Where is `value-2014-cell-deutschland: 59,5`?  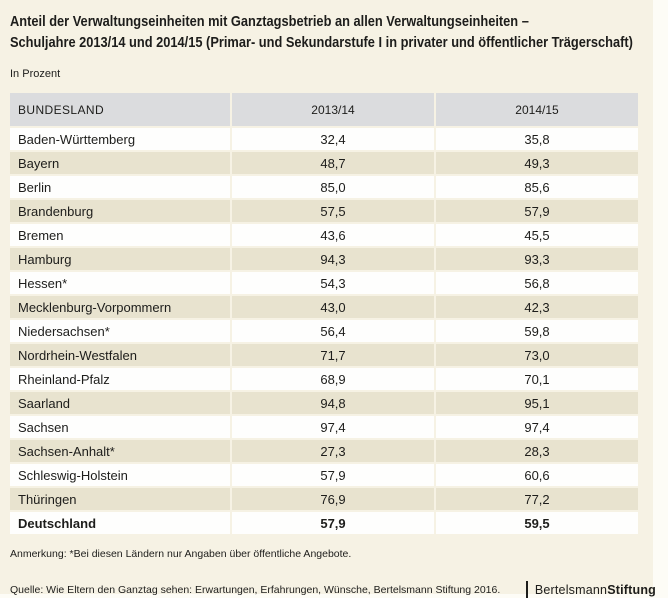
value-2014-cell-deutschland: 59,5 is located at coordinates (537, 523).